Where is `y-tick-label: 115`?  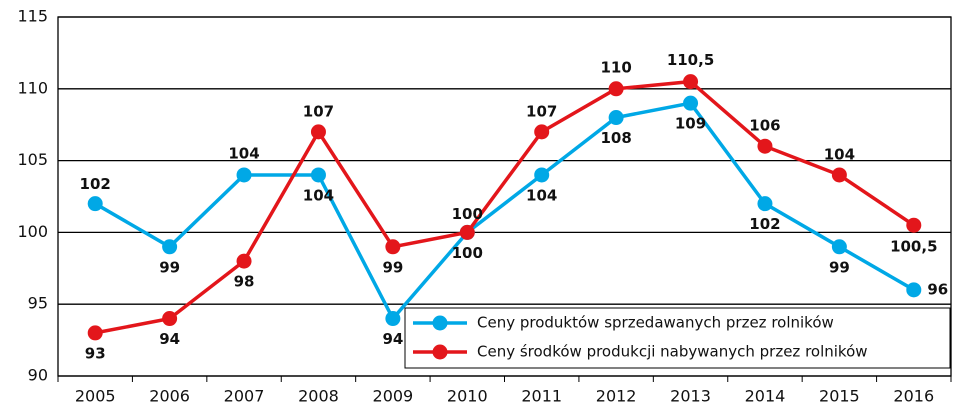
y-tick-label: 115 is located at coordinates (32, 16).